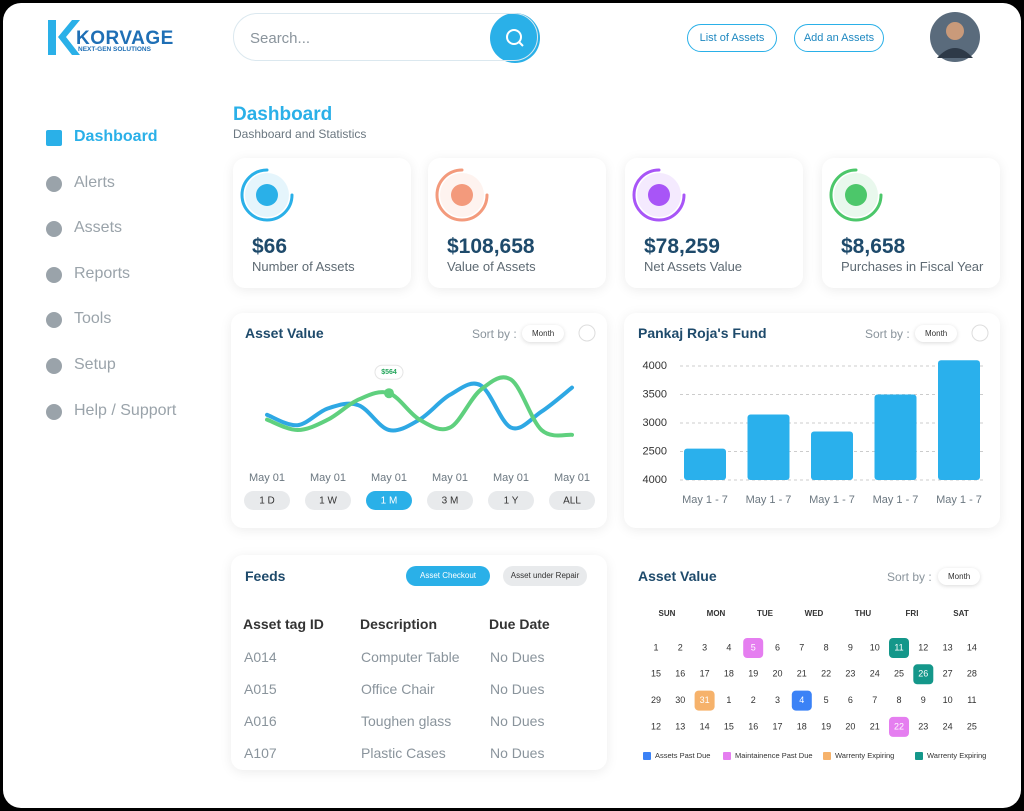  Describe the element at coordinates (856, 195) in the screenshot. I see `card-icon-ring` at that location.